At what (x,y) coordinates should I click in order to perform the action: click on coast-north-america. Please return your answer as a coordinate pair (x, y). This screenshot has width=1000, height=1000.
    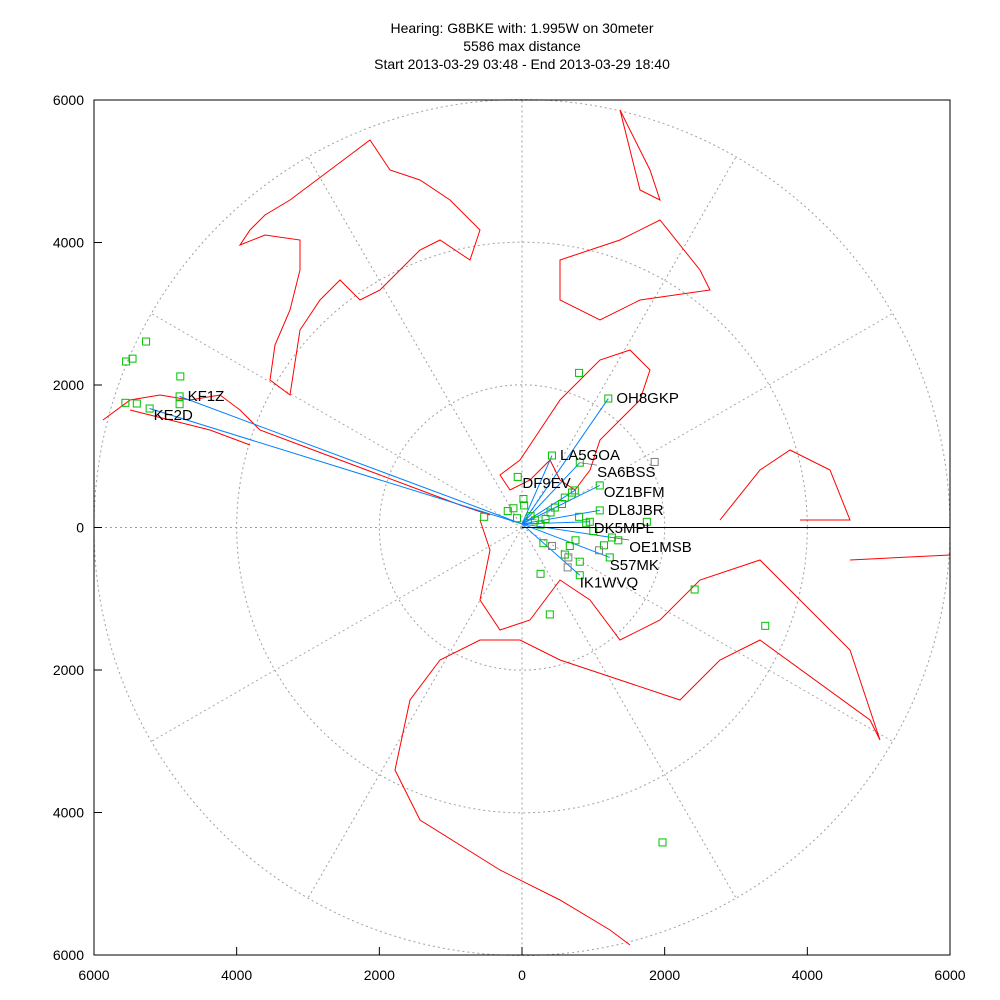
    Looking at the image, I should click on (296, 455).